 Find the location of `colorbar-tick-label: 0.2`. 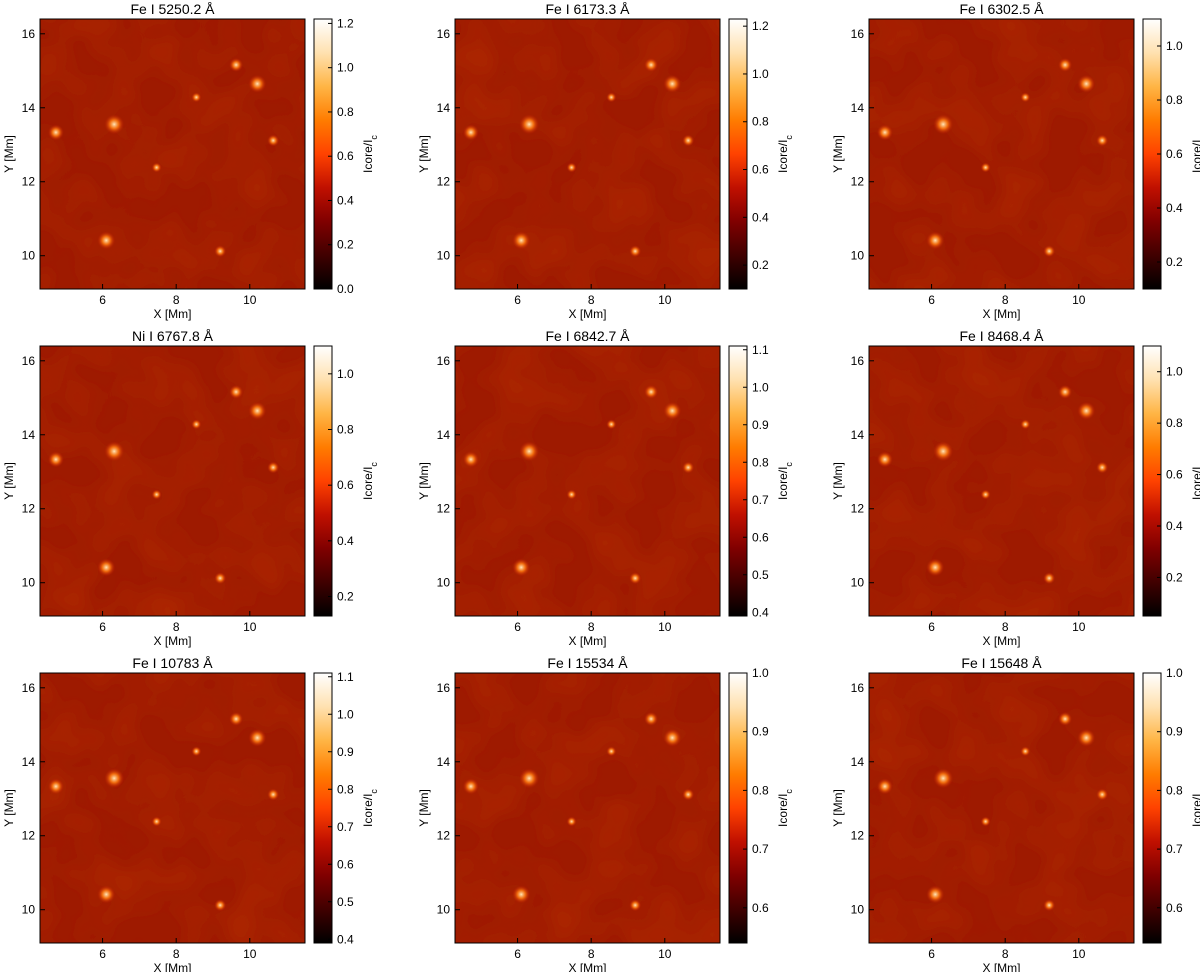

colorbar-tick-label: 0.2 is located at coordinates (1174, 577).